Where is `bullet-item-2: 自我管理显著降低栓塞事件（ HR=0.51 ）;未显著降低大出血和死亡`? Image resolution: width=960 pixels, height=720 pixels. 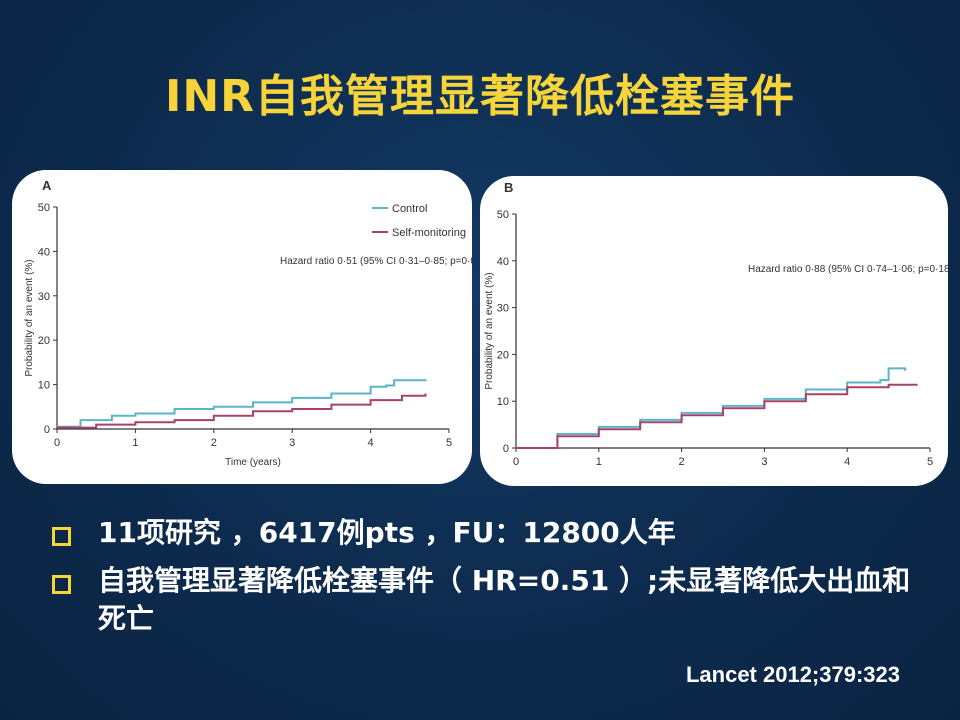
bullet-item-2: 自我管理显著降低栓塞事件（ HR=0.51 ）;未显著降低大出血和死亡 is located at coordinates (492, 600).